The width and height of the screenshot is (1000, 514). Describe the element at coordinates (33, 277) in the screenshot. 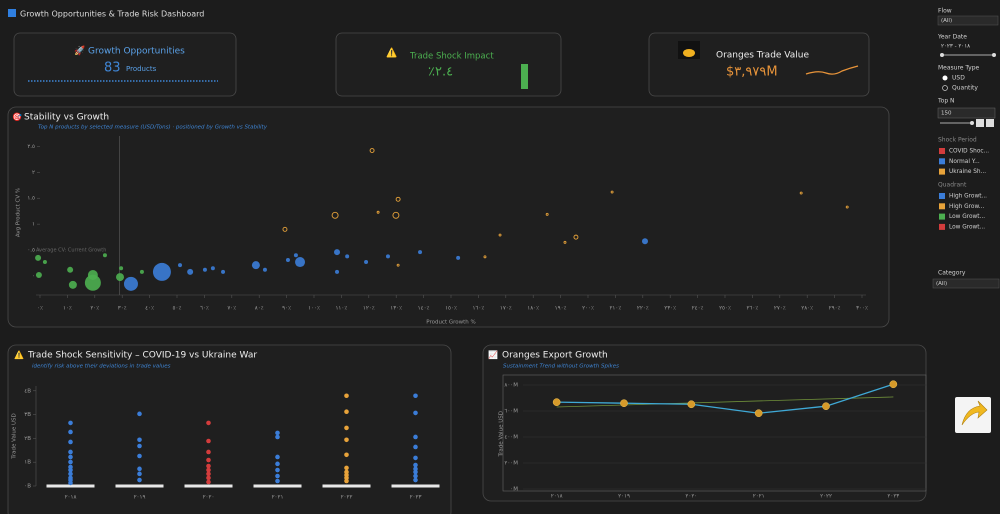

I see `y-tick-label: ٠` at that location.